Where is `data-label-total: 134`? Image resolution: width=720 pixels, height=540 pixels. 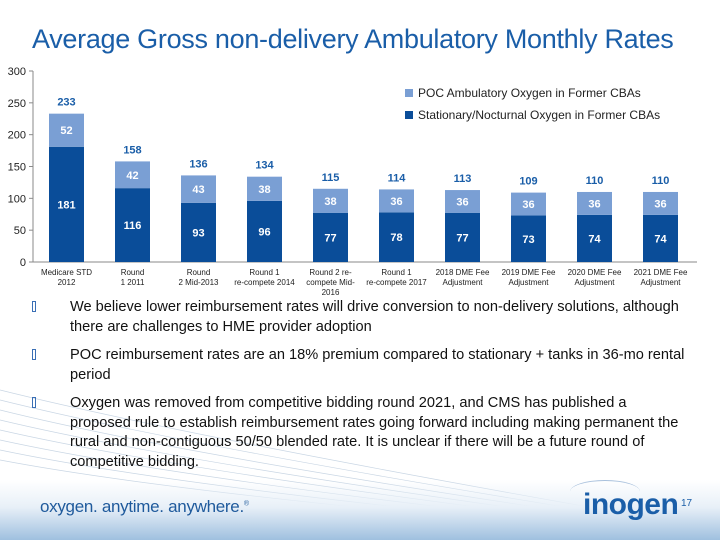
data-label-total: 134 is located at coordinates (264, 166).